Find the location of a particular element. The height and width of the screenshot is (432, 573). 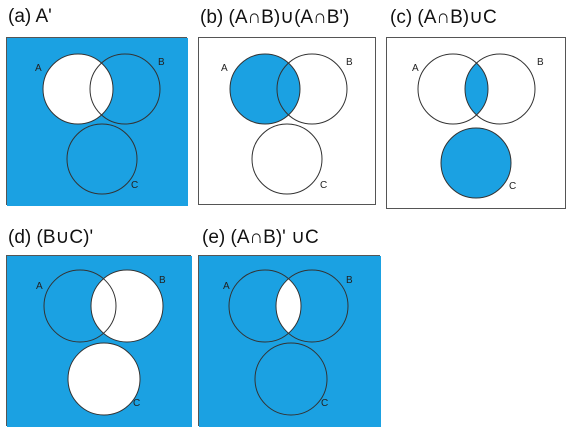

region-b is located at coordinates (127, 306).